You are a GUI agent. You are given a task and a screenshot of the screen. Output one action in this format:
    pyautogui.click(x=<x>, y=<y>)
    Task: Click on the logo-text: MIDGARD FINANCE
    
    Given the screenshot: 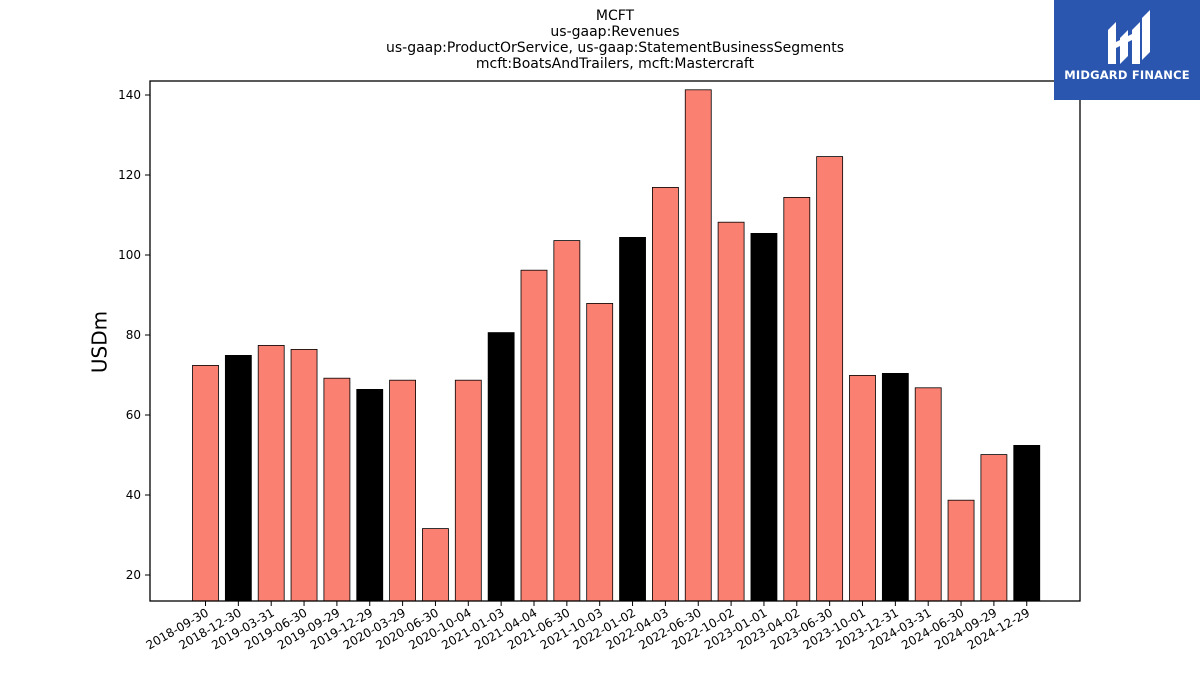 What is the action you would take?
    pyautogui.click(x=1127, y=75)
    